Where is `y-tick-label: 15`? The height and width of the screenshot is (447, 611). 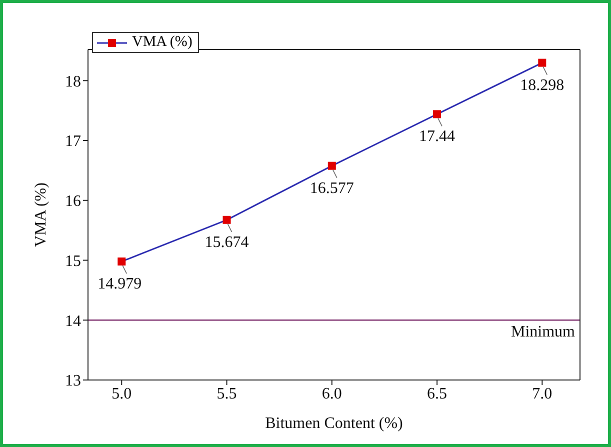
y-tick-label: 15 is located at coordinates (73, 261).